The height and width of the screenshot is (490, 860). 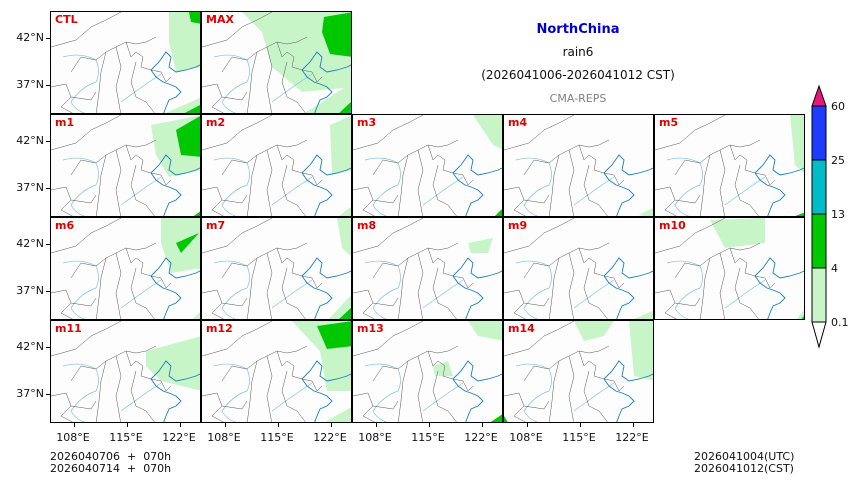 What do you see at coordinates (216, 225) in the screenshot?
I see `panel-label: m7` at bounding box center [216, 225].